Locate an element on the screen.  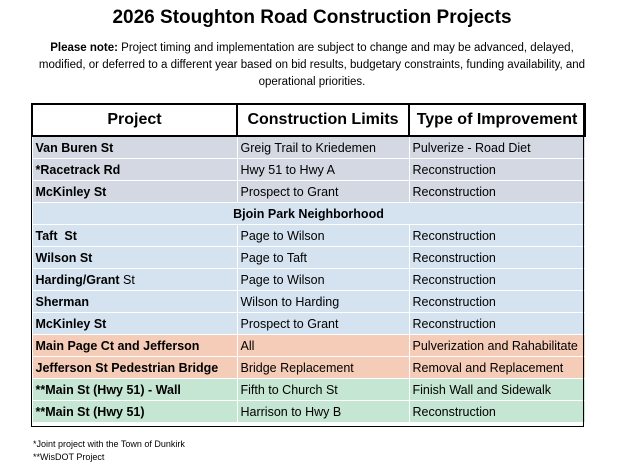
header-type-of-improvement: Type of Improvement is located at coordinates (497, 120).